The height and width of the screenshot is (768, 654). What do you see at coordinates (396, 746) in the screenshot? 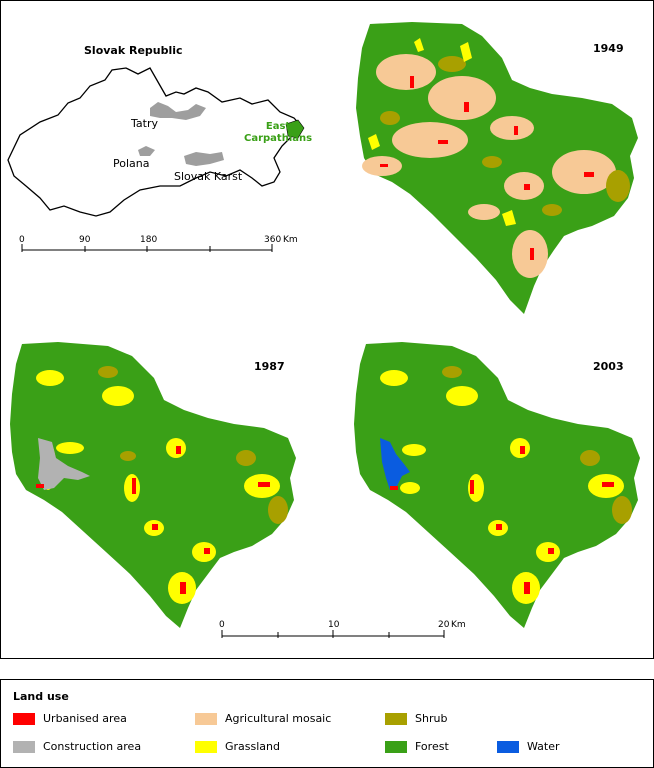
I see `forest-swatch` at bounding box center [396, 746].